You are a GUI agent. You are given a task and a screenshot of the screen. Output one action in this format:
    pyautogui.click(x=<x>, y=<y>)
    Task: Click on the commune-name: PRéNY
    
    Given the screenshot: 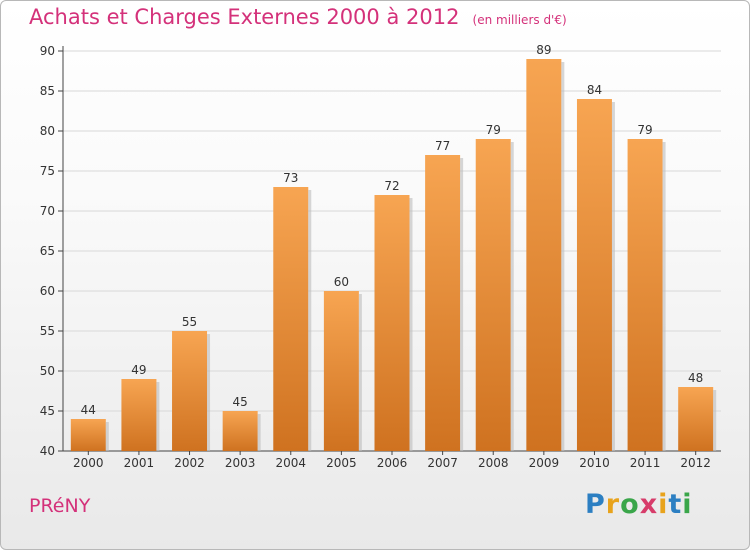 What is the action you would take?
    pyautogui.click(x=60, y=506)
    